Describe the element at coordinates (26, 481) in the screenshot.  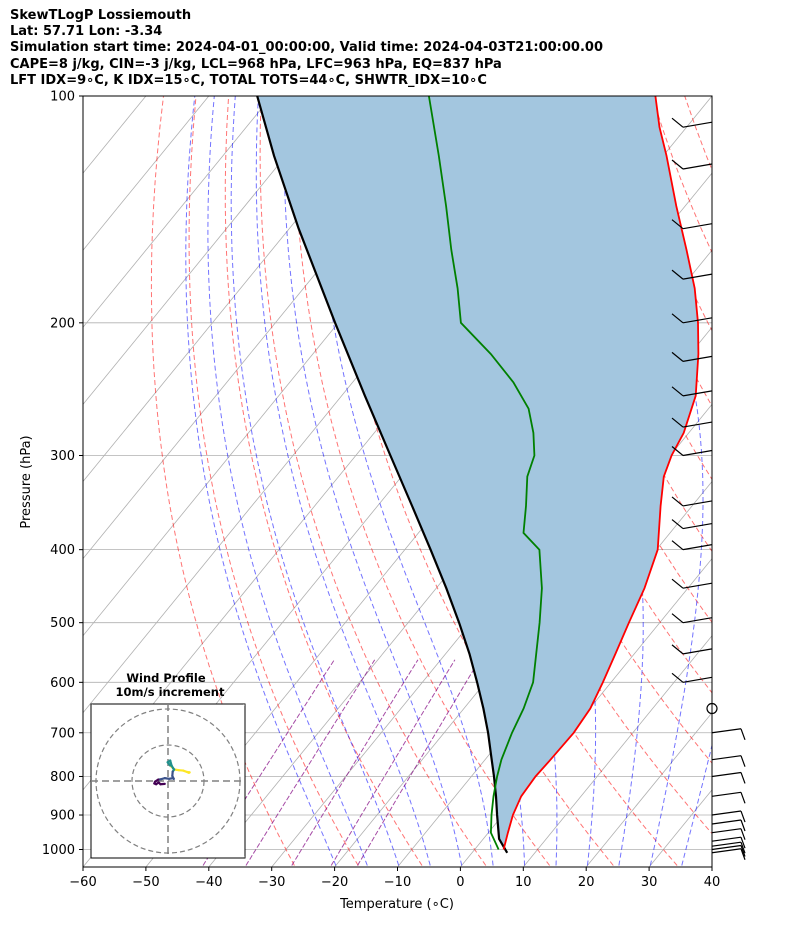
I see `y-axis-label: Pressure (hPa)` at that location.